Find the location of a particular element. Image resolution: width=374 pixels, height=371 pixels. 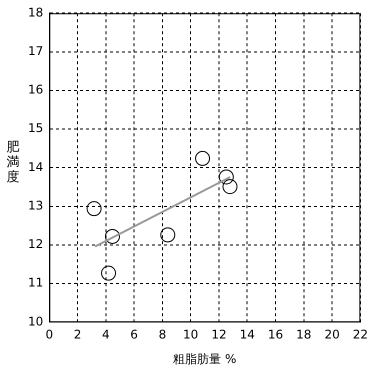

x-tick-label: 14 is located at coordinates (247, 335).